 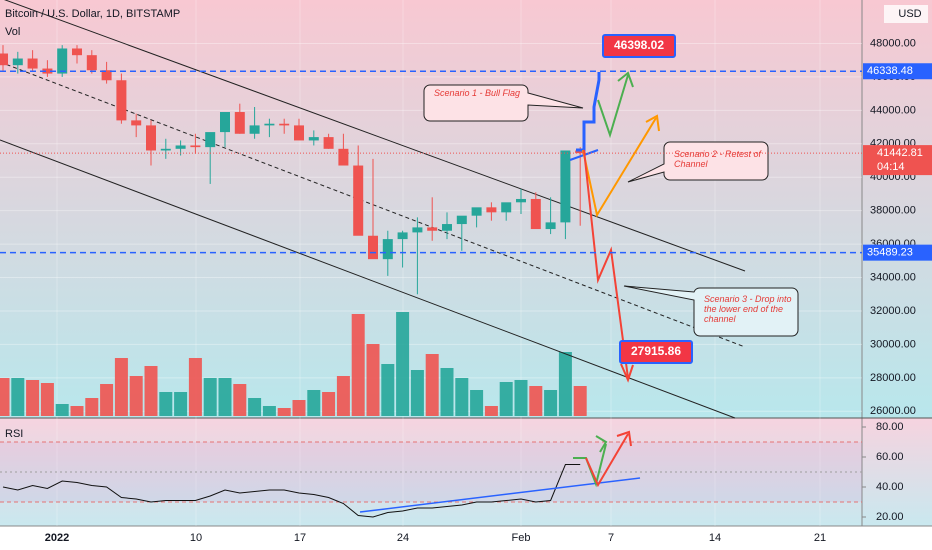 I want to click on callout-text: Scenario 1 - Bull Flag, so click(x=477, y=93).